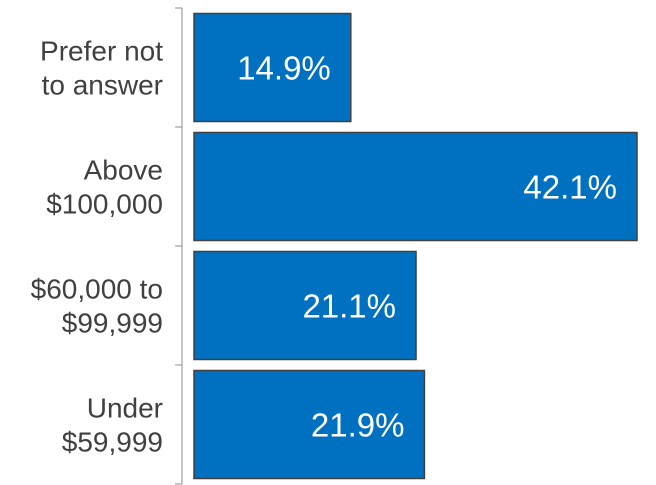 The image size is (656, 485). I want to click on category-label: $100,000, so click(104, 204).